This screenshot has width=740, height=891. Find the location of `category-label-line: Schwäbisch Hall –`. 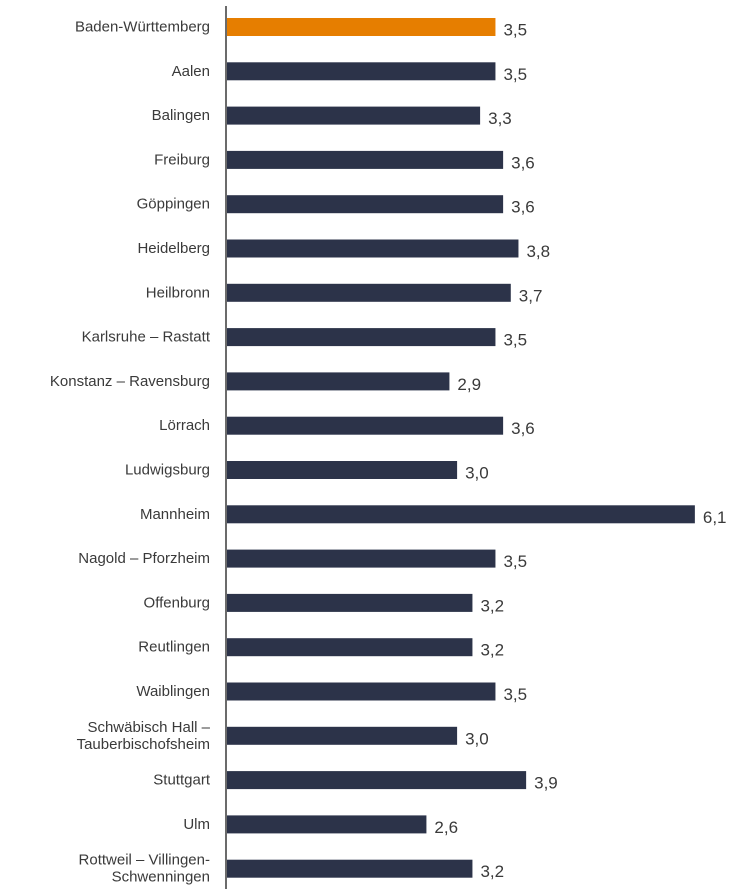

category-label-line: Schwäbisch Hall – is located at coordinates (148, 727).